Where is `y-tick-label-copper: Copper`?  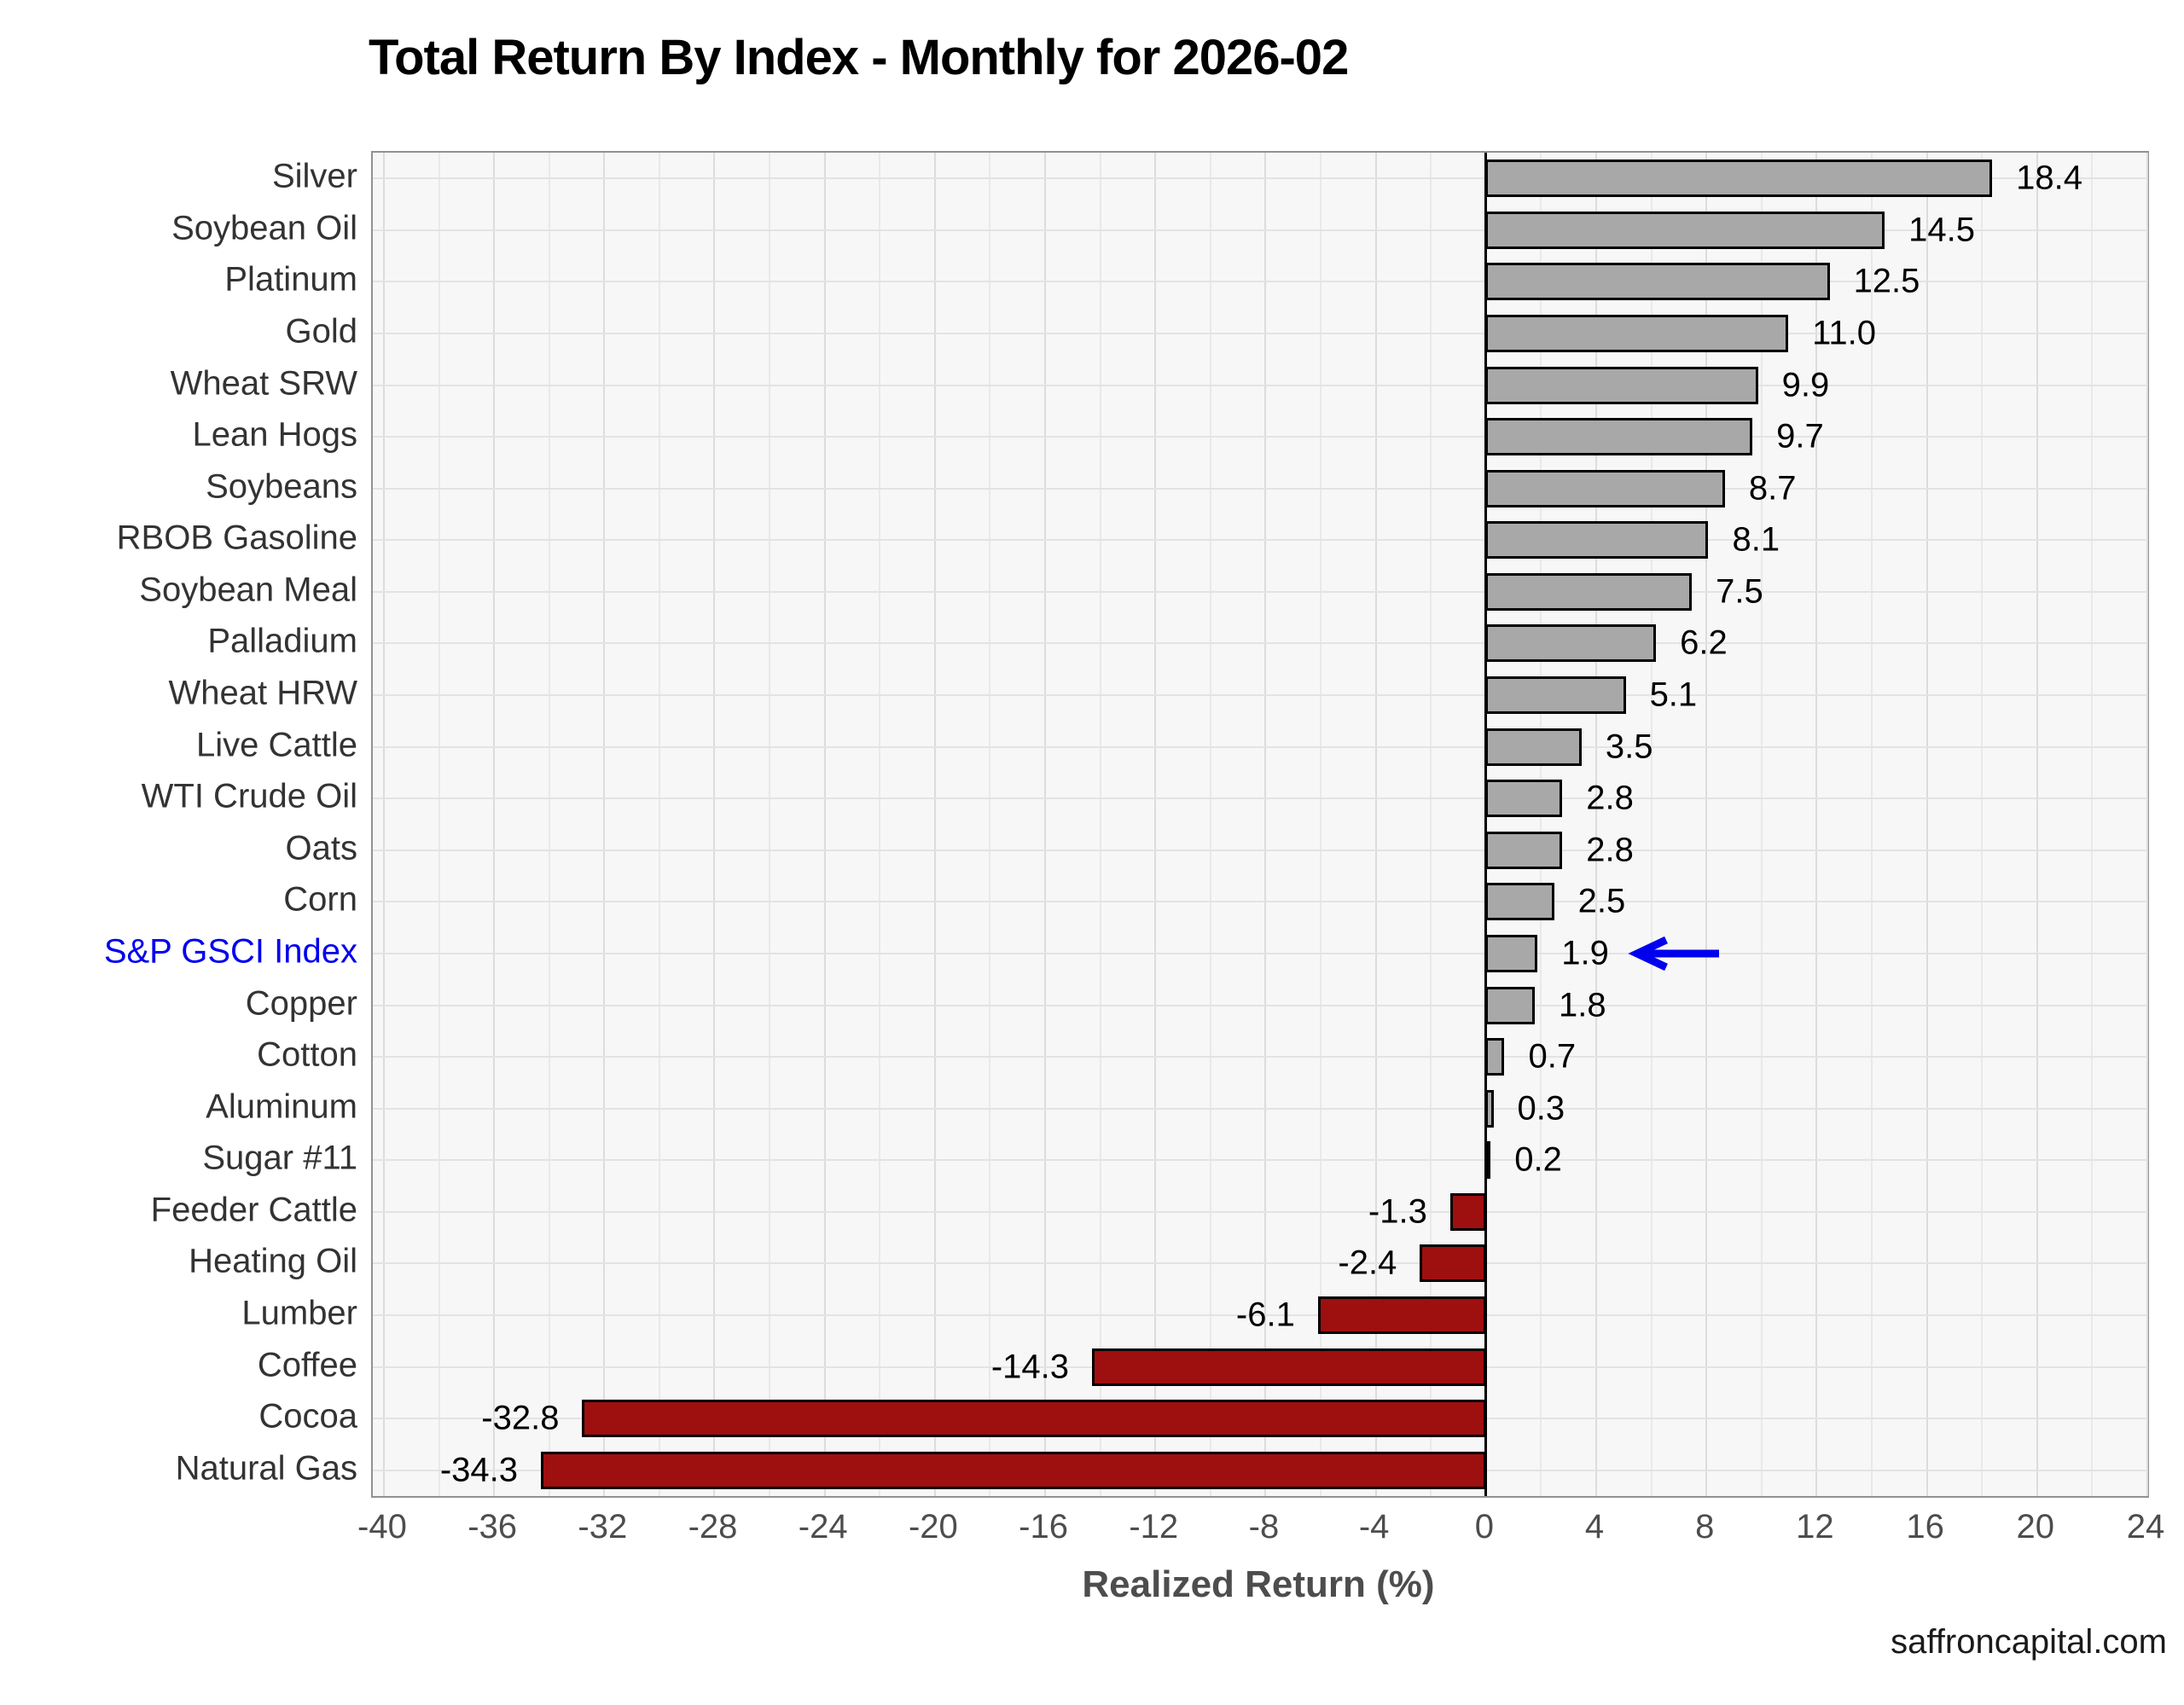
y-tick-label-copper: Copper is located at coordinates (301, 1003).